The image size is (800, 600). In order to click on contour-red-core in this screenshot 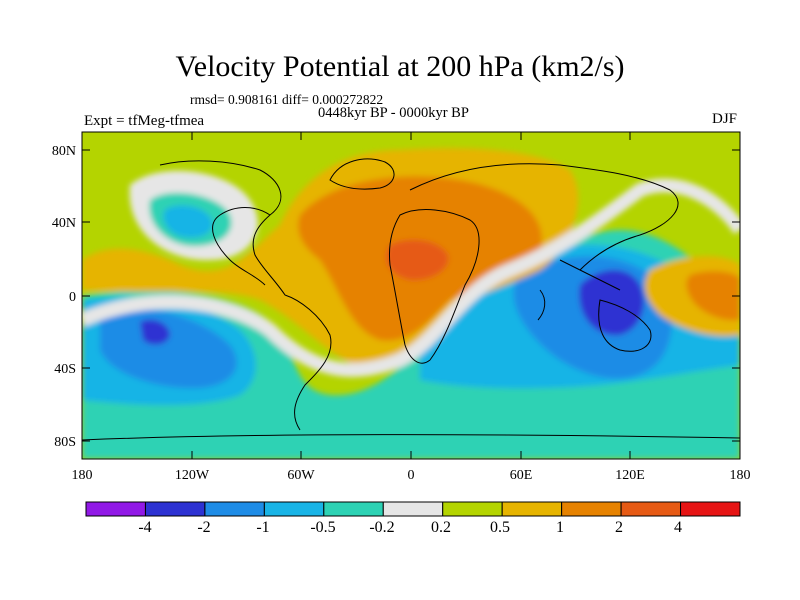, I will do `click(417, 260)`.